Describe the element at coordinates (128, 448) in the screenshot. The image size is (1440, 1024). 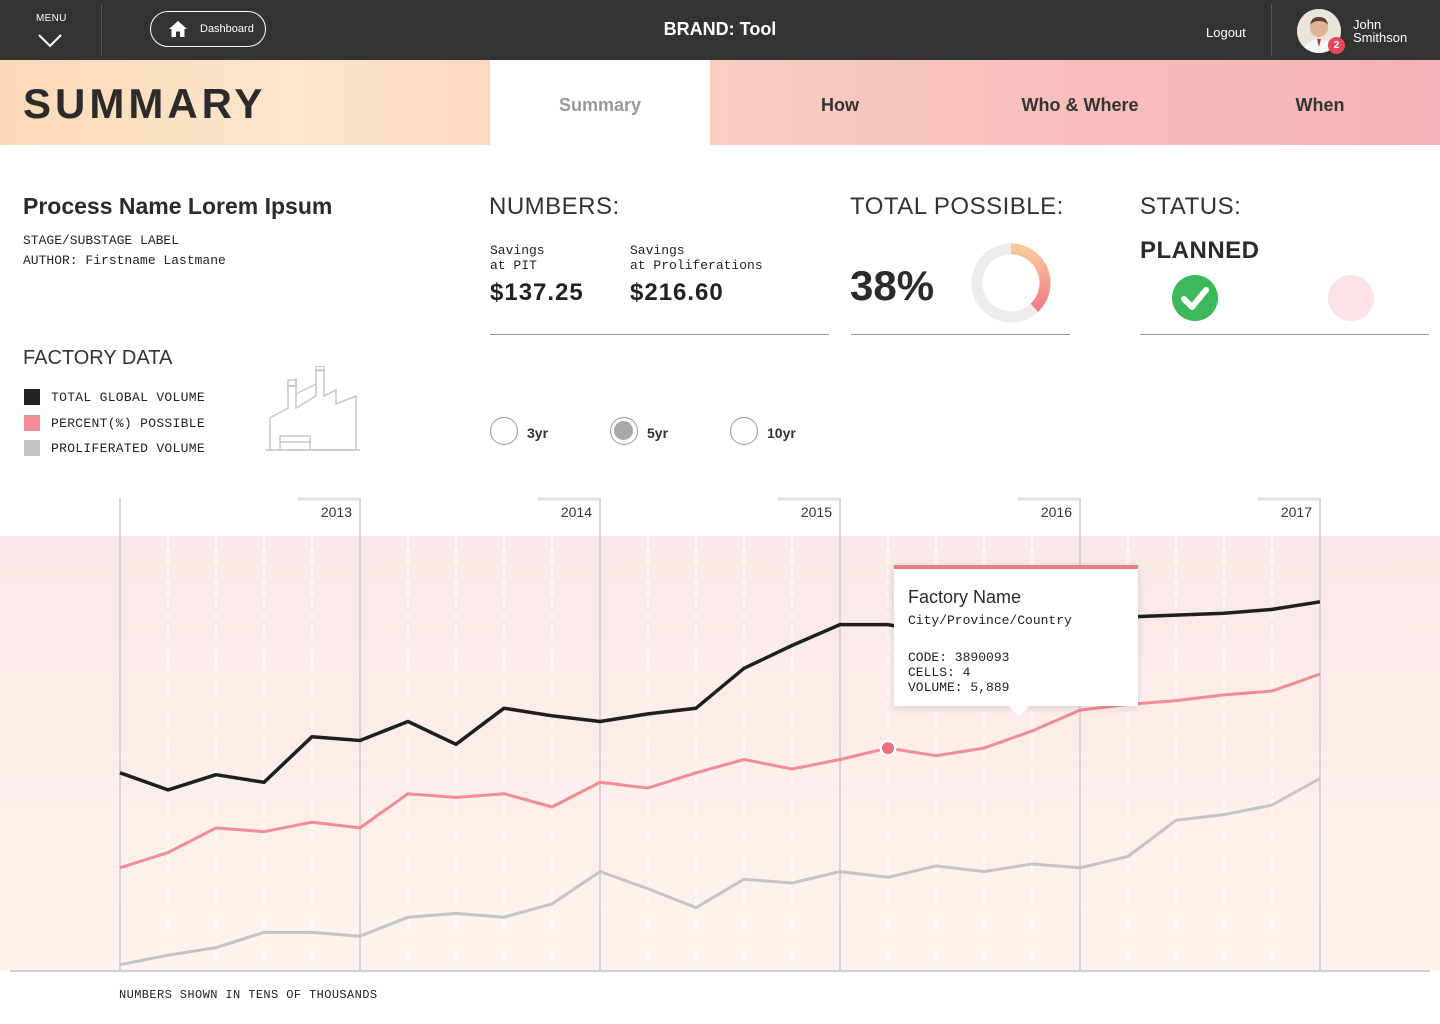
I see `legend-label-proliferated: PROLIFERATED VOLUME` at that location.